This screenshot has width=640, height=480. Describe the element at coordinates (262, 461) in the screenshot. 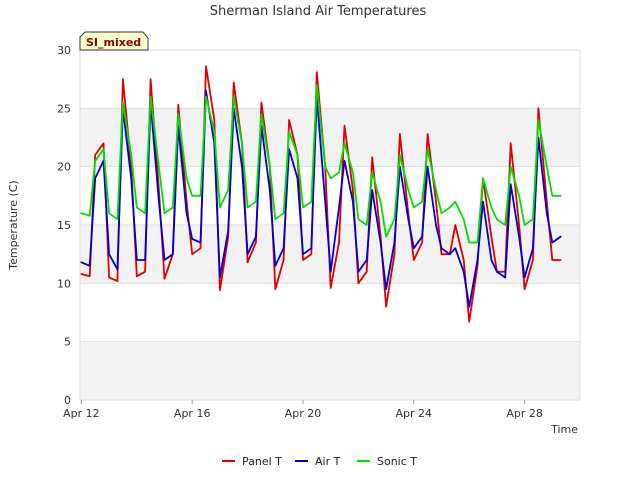

I see `legend-label: Panel T` at that location.